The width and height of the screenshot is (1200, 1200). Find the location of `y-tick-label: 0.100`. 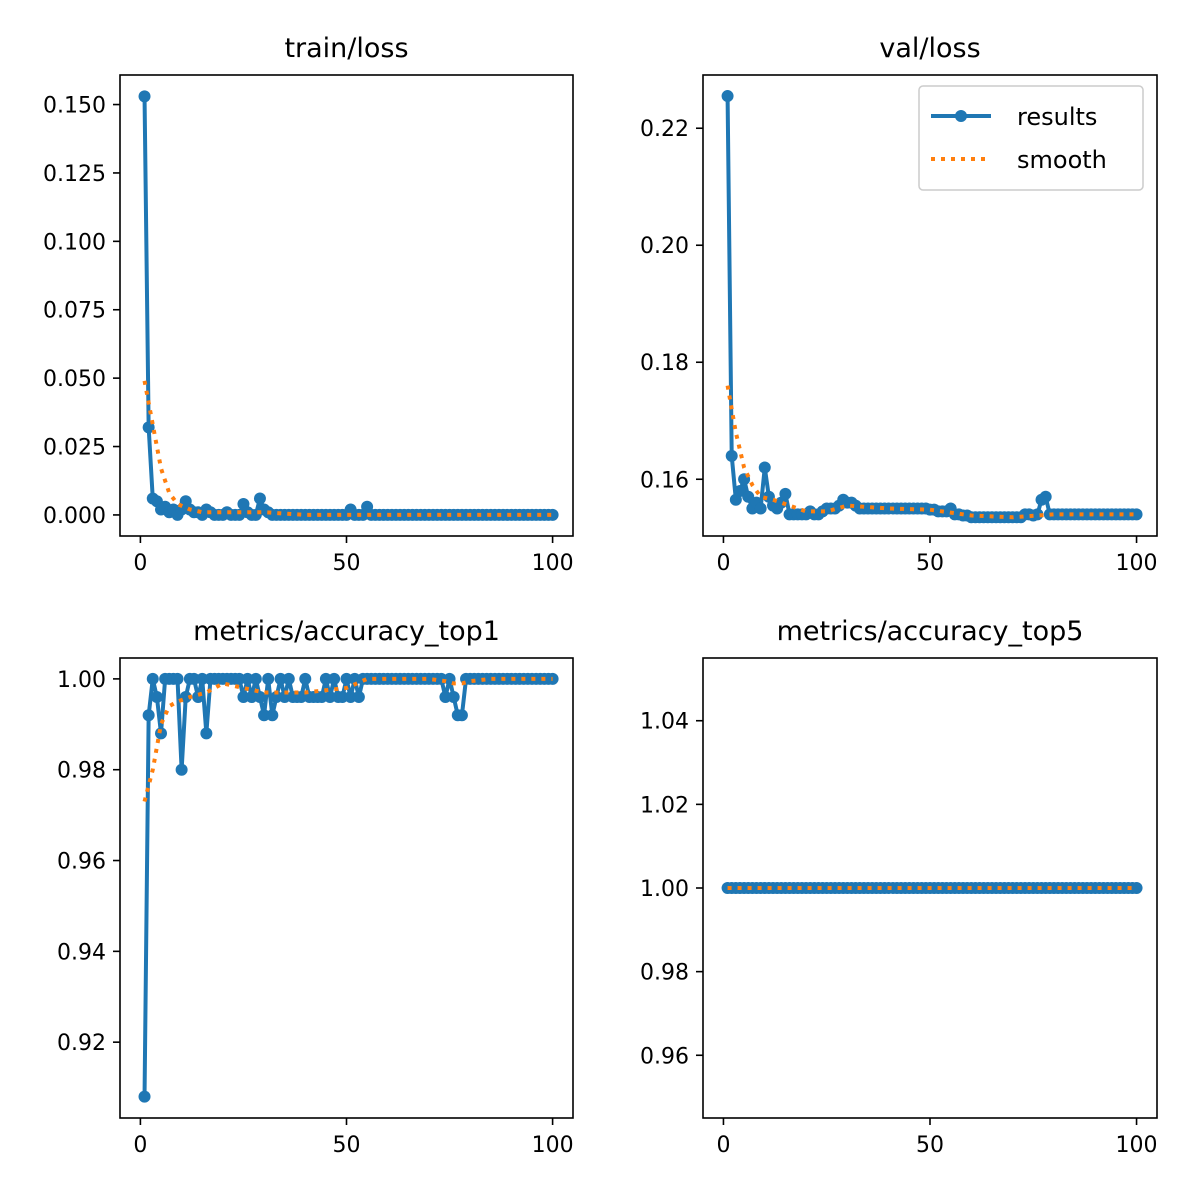

y-tick-label: 0.100 is located at coordinates (74, 242).